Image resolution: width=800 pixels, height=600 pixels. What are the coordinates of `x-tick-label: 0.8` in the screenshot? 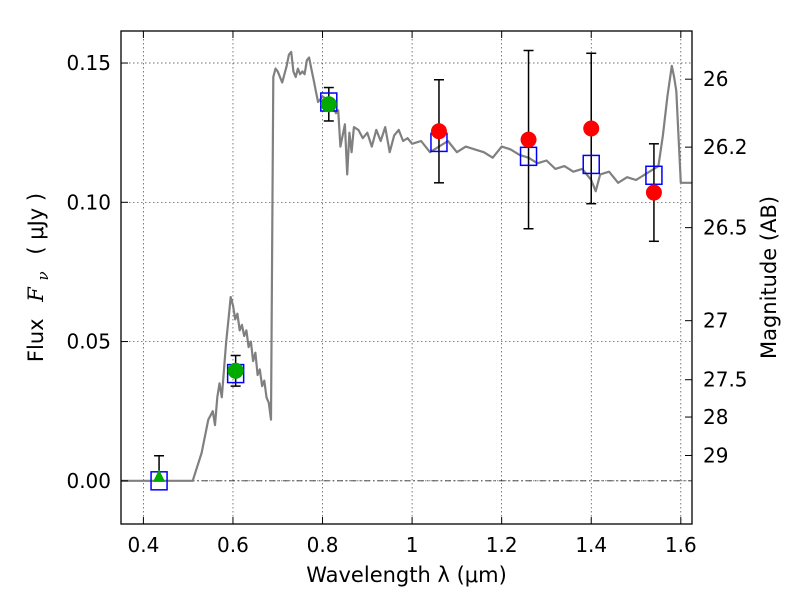 It's located at (323, 545).